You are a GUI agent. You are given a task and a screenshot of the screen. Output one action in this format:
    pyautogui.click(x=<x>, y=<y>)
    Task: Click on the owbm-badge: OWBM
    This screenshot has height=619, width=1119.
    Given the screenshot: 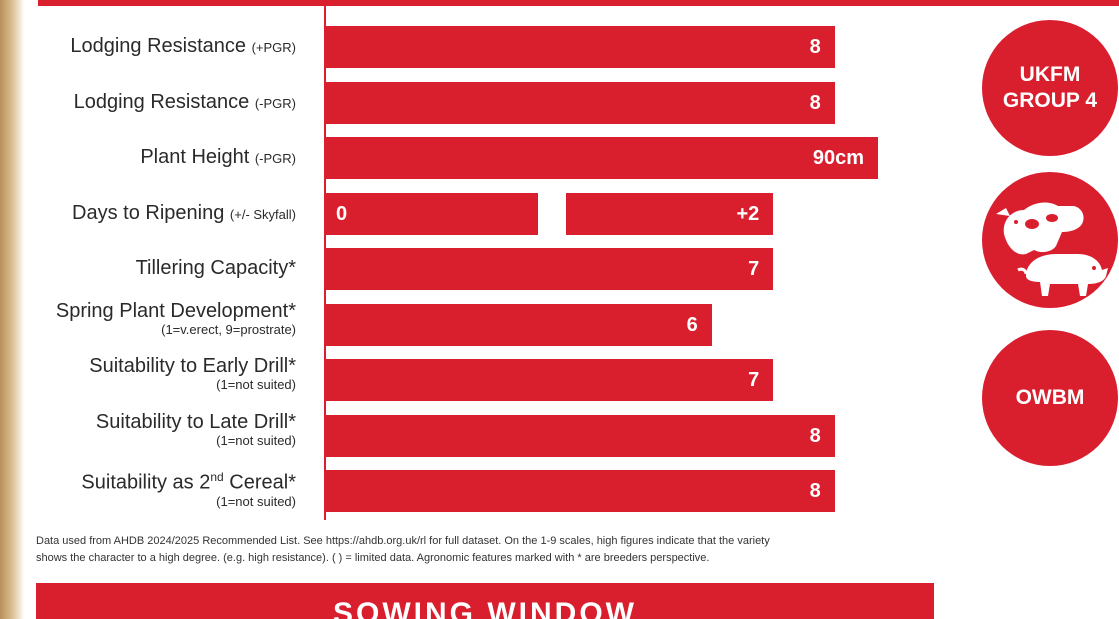 What is the action you would take?
    pyautogui.click(x=1050, y=398)
    